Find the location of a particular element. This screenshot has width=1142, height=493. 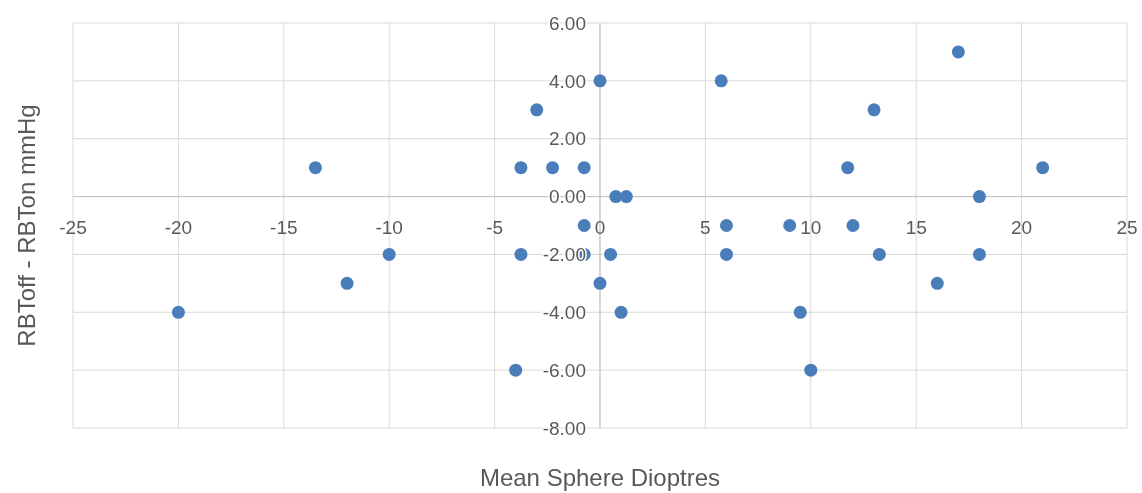

x-tick-label: -25 is located at coordinates (73, 227).